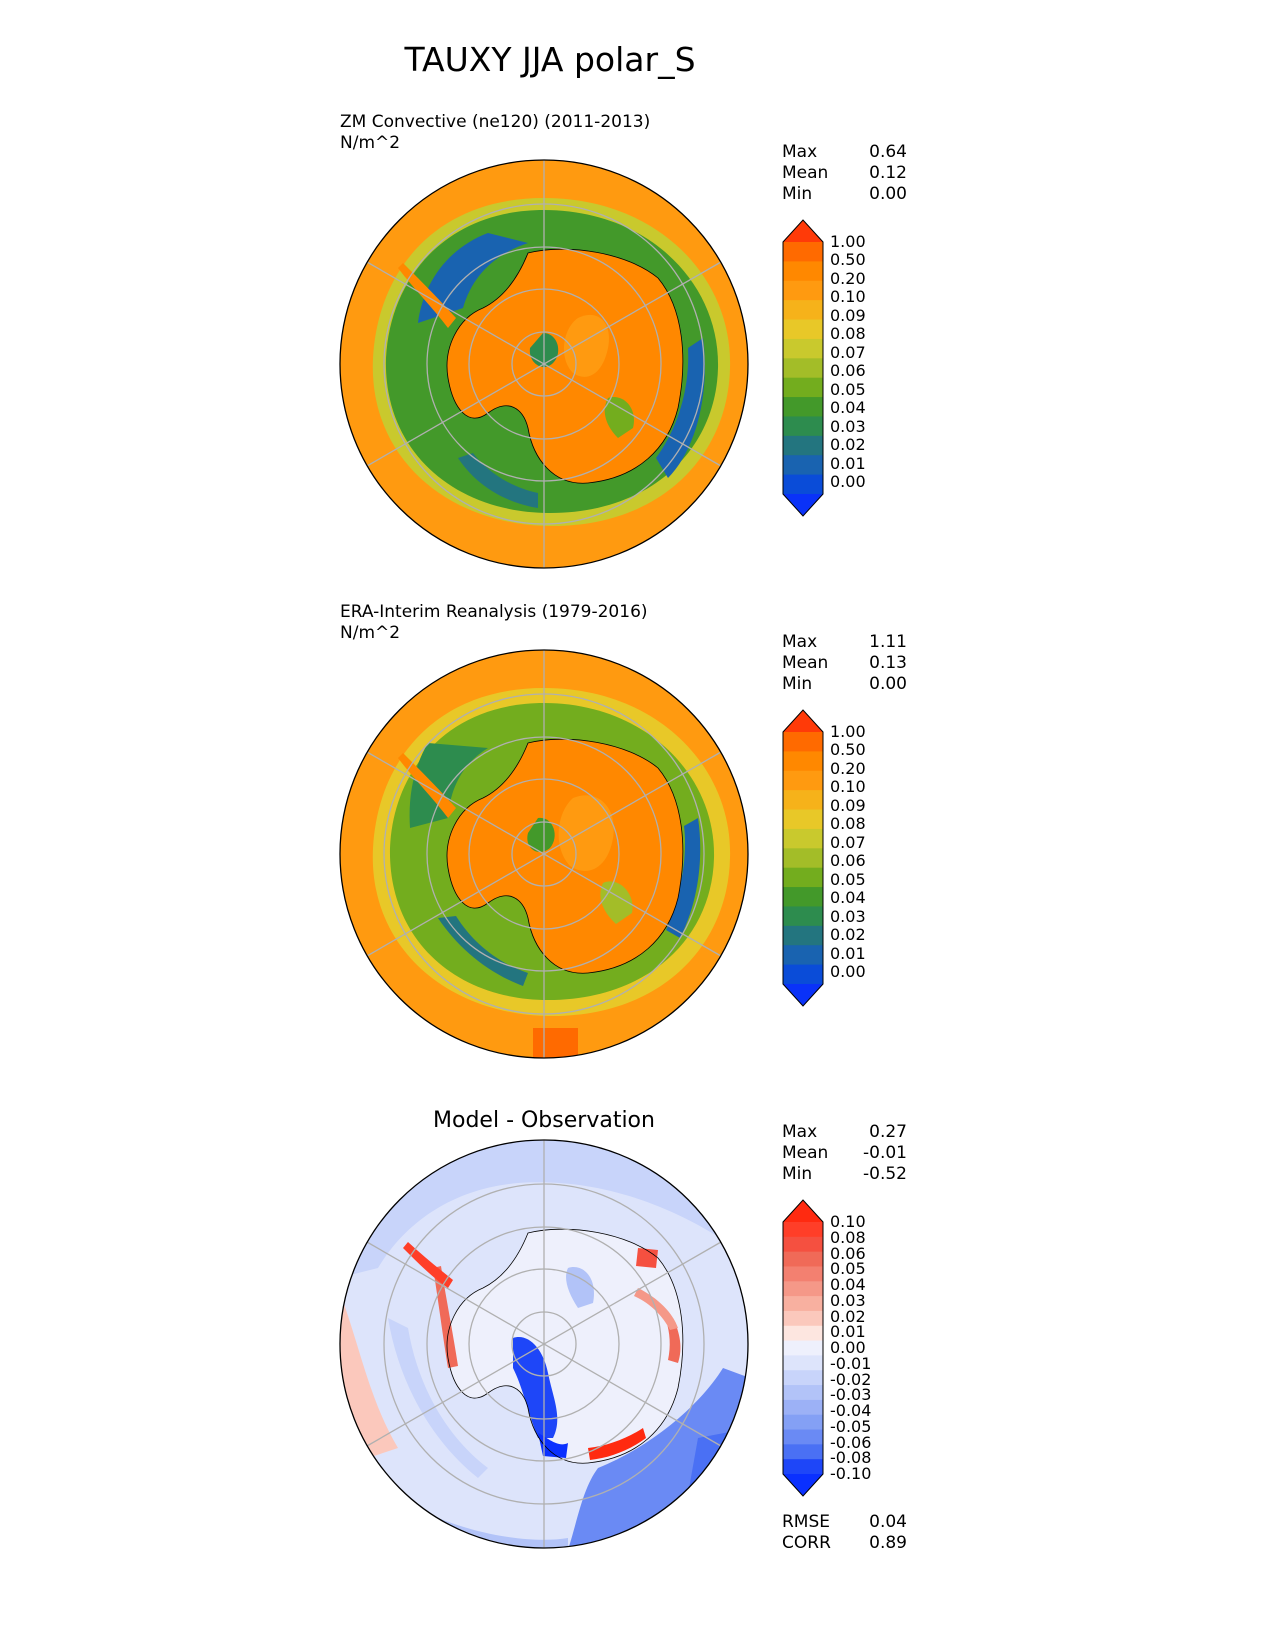  Describe the element at coordinates (851, 1379) in the screenshot. I see `colorbar-tick-label: -0.02` at that location.